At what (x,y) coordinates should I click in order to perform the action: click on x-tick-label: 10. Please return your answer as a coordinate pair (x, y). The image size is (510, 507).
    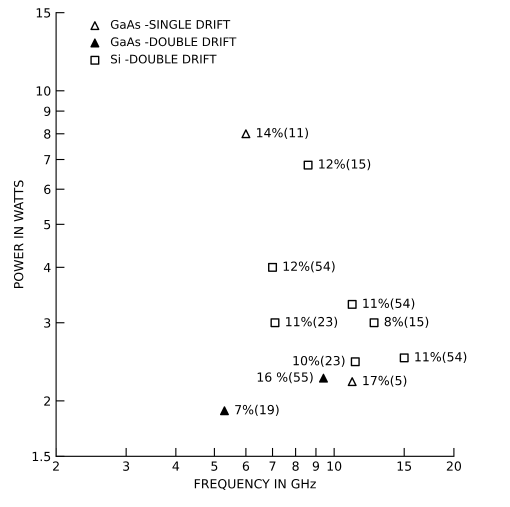
    Looking at the image, I should click on (335, 466).